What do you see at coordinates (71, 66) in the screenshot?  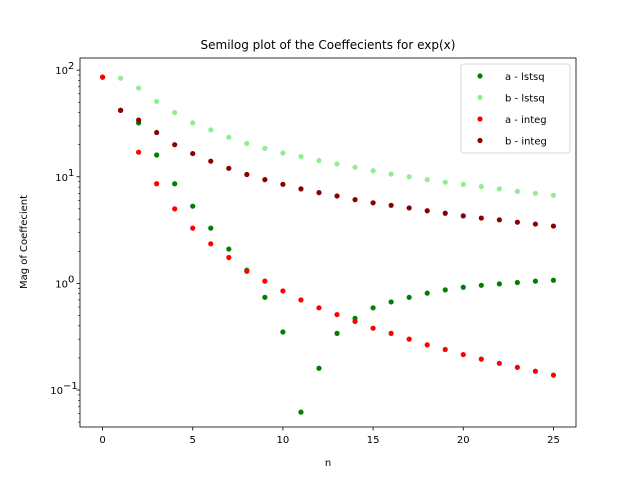 I see `y-tick-exponent: 2` at bounding box center [71, 66].